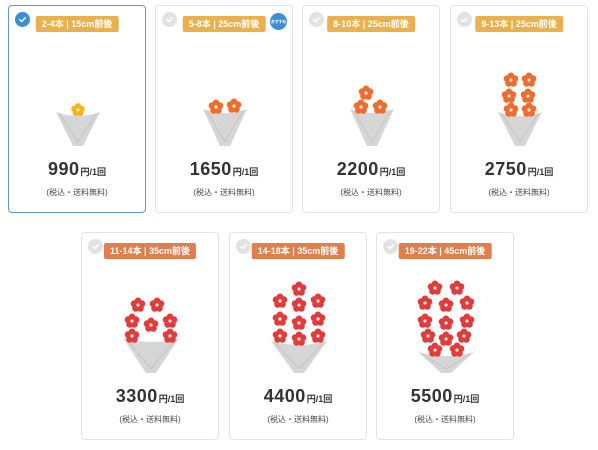 The height and width of the screenshot is (450, 598). I want to click on price-value: 4400, so click(284, 396).